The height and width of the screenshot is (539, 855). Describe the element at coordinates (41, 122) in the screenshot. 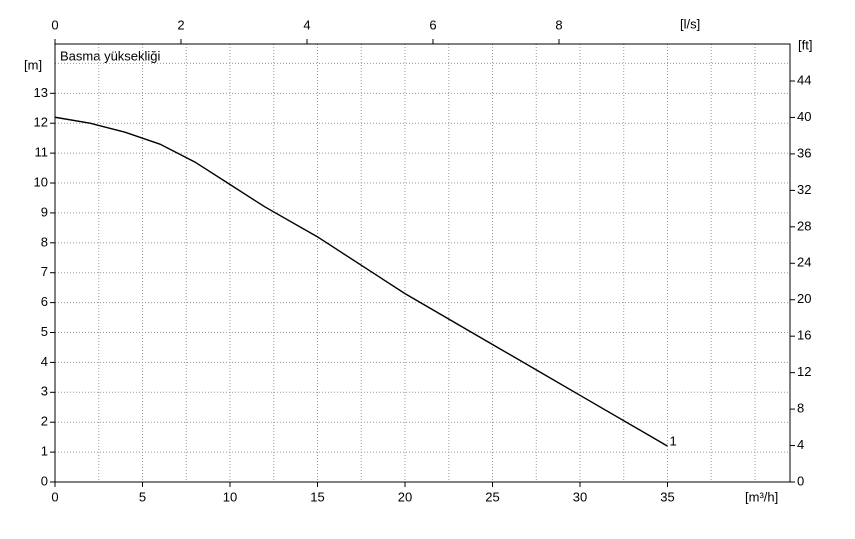

I see `y-tick-label: 12` at that location.